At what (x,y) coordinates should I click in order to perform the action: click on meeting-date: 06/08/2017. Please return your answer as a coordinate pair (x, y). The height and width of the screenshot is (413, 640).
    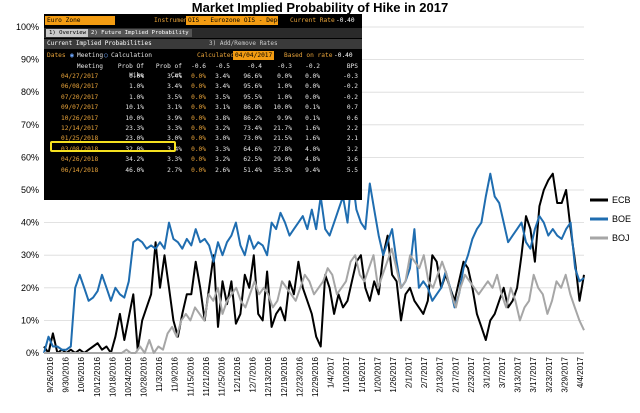
    Looking at the image, I should click on (80, 87).